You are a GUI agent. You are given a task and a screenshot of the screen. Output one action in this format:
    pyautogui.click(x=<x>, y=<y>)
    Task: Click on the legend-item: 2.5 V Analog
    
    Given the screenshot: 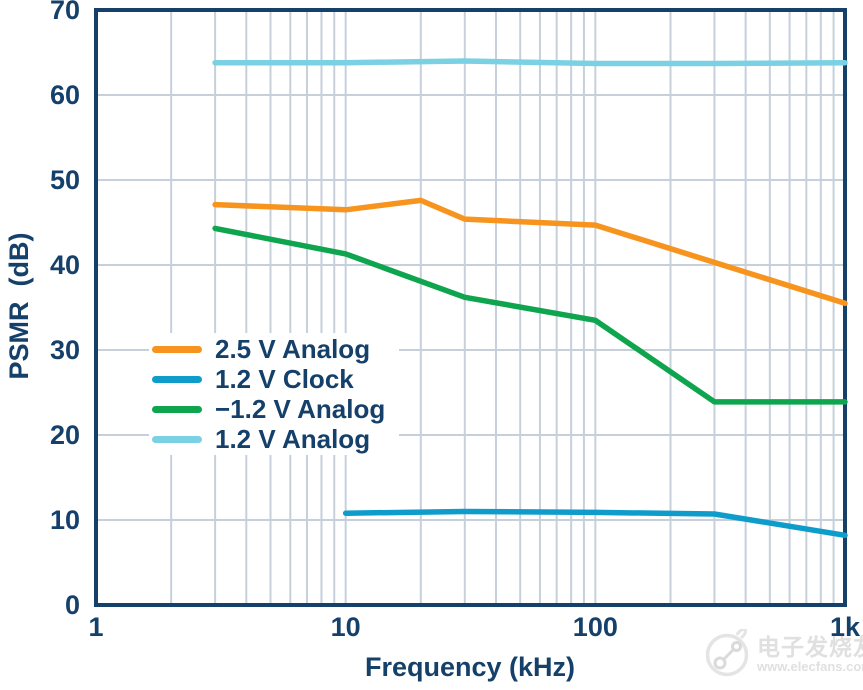 What is the action you would take?
    pyautogui.click(x=268, y=349)
    